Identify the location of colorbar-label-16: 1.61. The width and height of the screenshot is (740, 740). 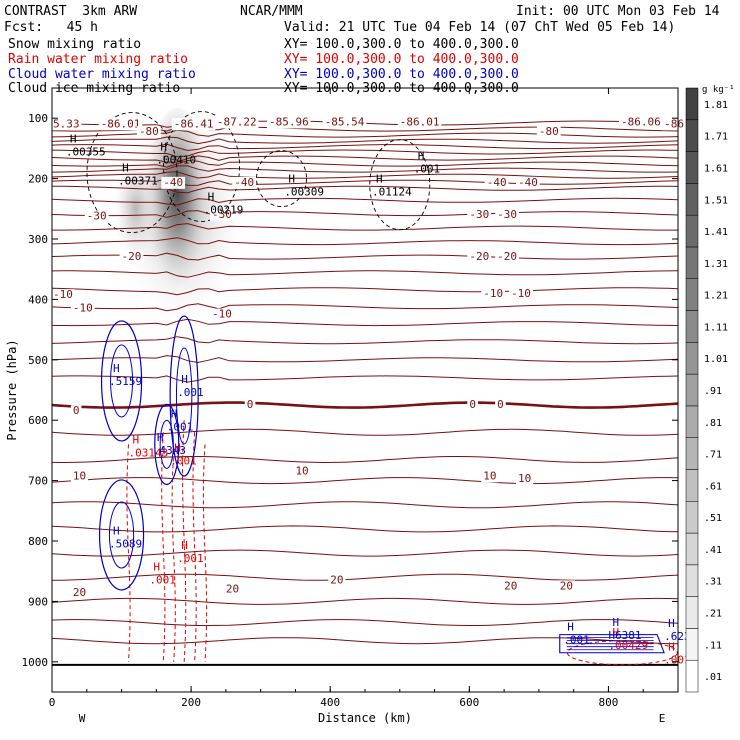
(716, 168).